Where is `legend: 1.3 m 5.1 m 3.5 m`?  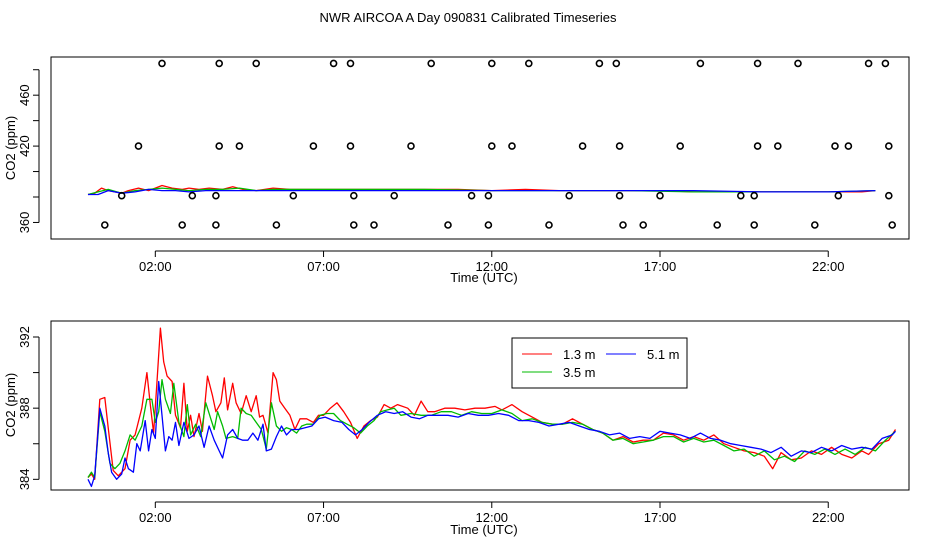 legend: 1.3 m 5.1 m 3.5 m is located at coordinates (599, 363).